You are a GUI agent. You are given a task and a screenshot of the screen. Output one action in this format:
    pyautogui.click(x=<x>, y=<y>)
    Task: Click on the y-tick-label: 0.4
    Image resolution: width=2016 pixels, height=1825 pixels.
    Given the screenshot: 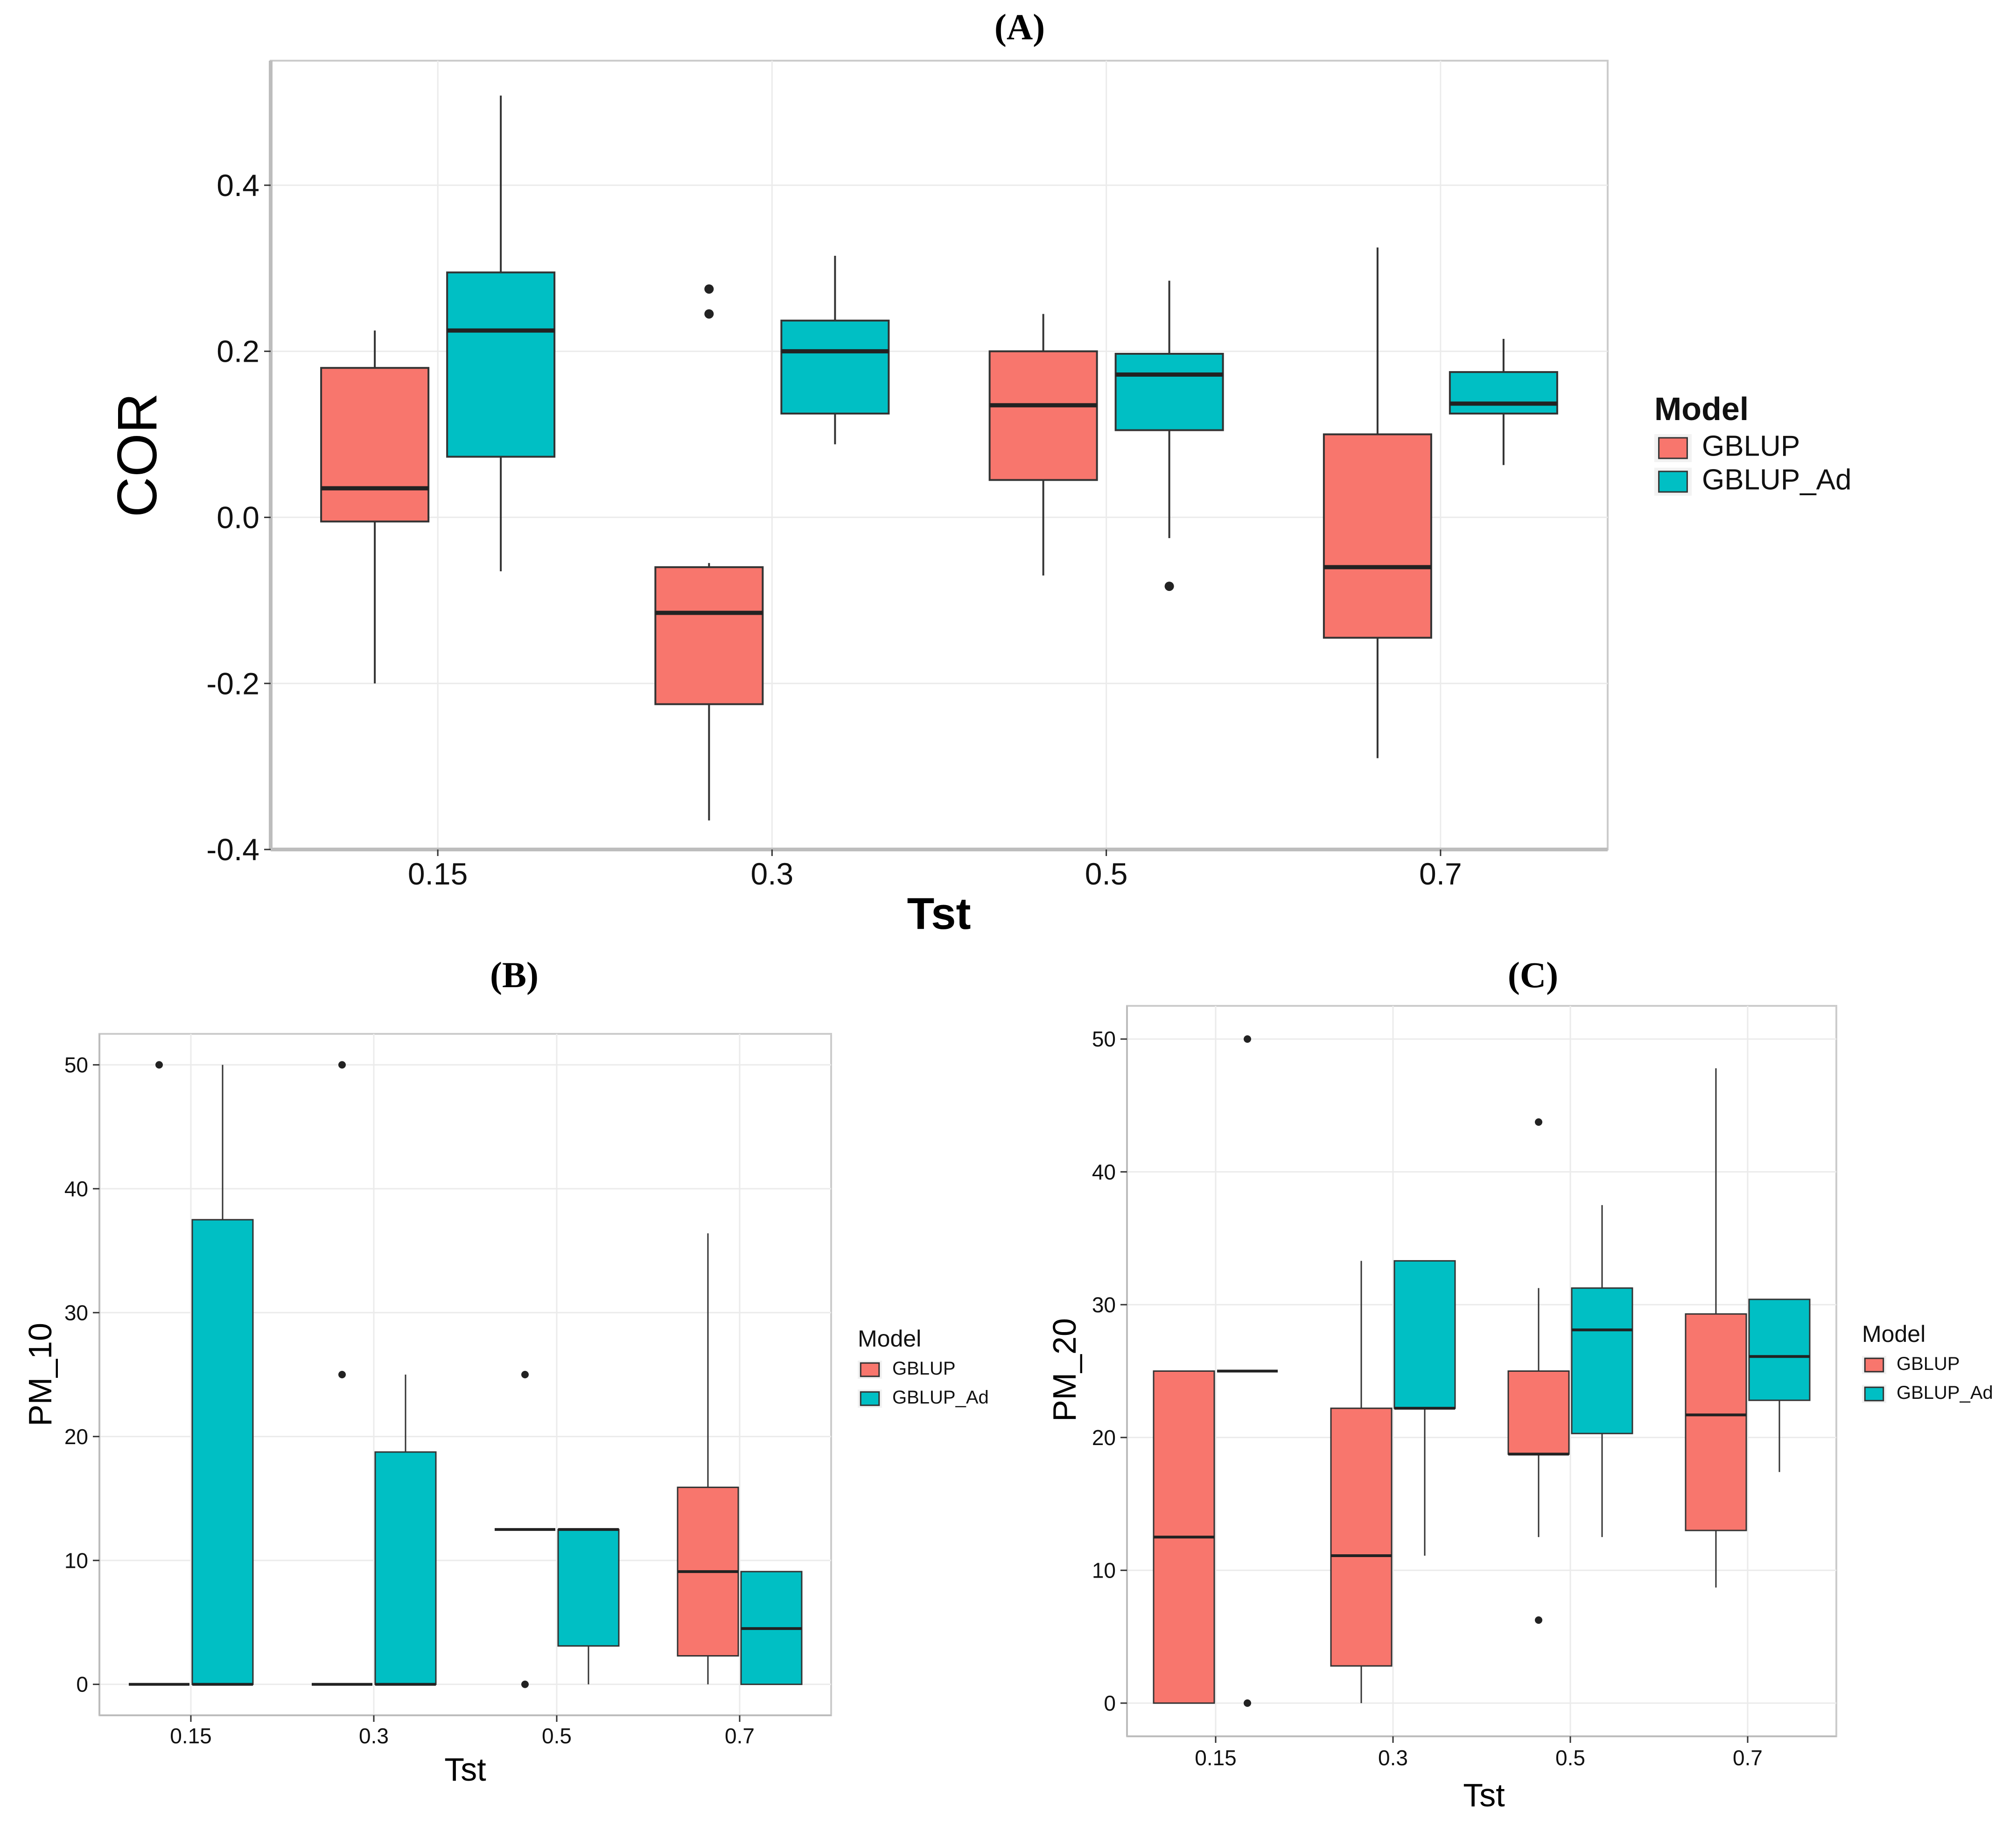 What is the action you would take?
    pyautogui.click(x=238, y=185)
    